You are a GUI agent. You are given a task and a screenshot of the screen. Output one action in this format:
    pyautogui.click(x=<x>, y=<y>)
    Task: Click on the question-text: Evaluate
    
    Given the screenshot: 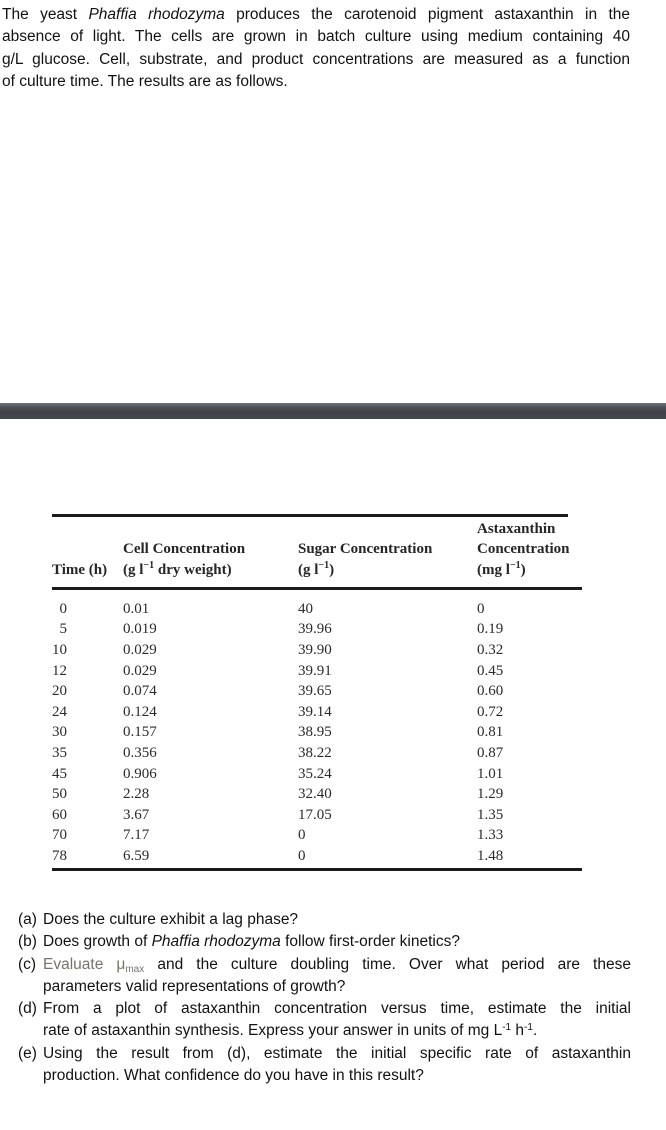 What is the action you would take?
    pyautogui.click(x=80, y=964)
    